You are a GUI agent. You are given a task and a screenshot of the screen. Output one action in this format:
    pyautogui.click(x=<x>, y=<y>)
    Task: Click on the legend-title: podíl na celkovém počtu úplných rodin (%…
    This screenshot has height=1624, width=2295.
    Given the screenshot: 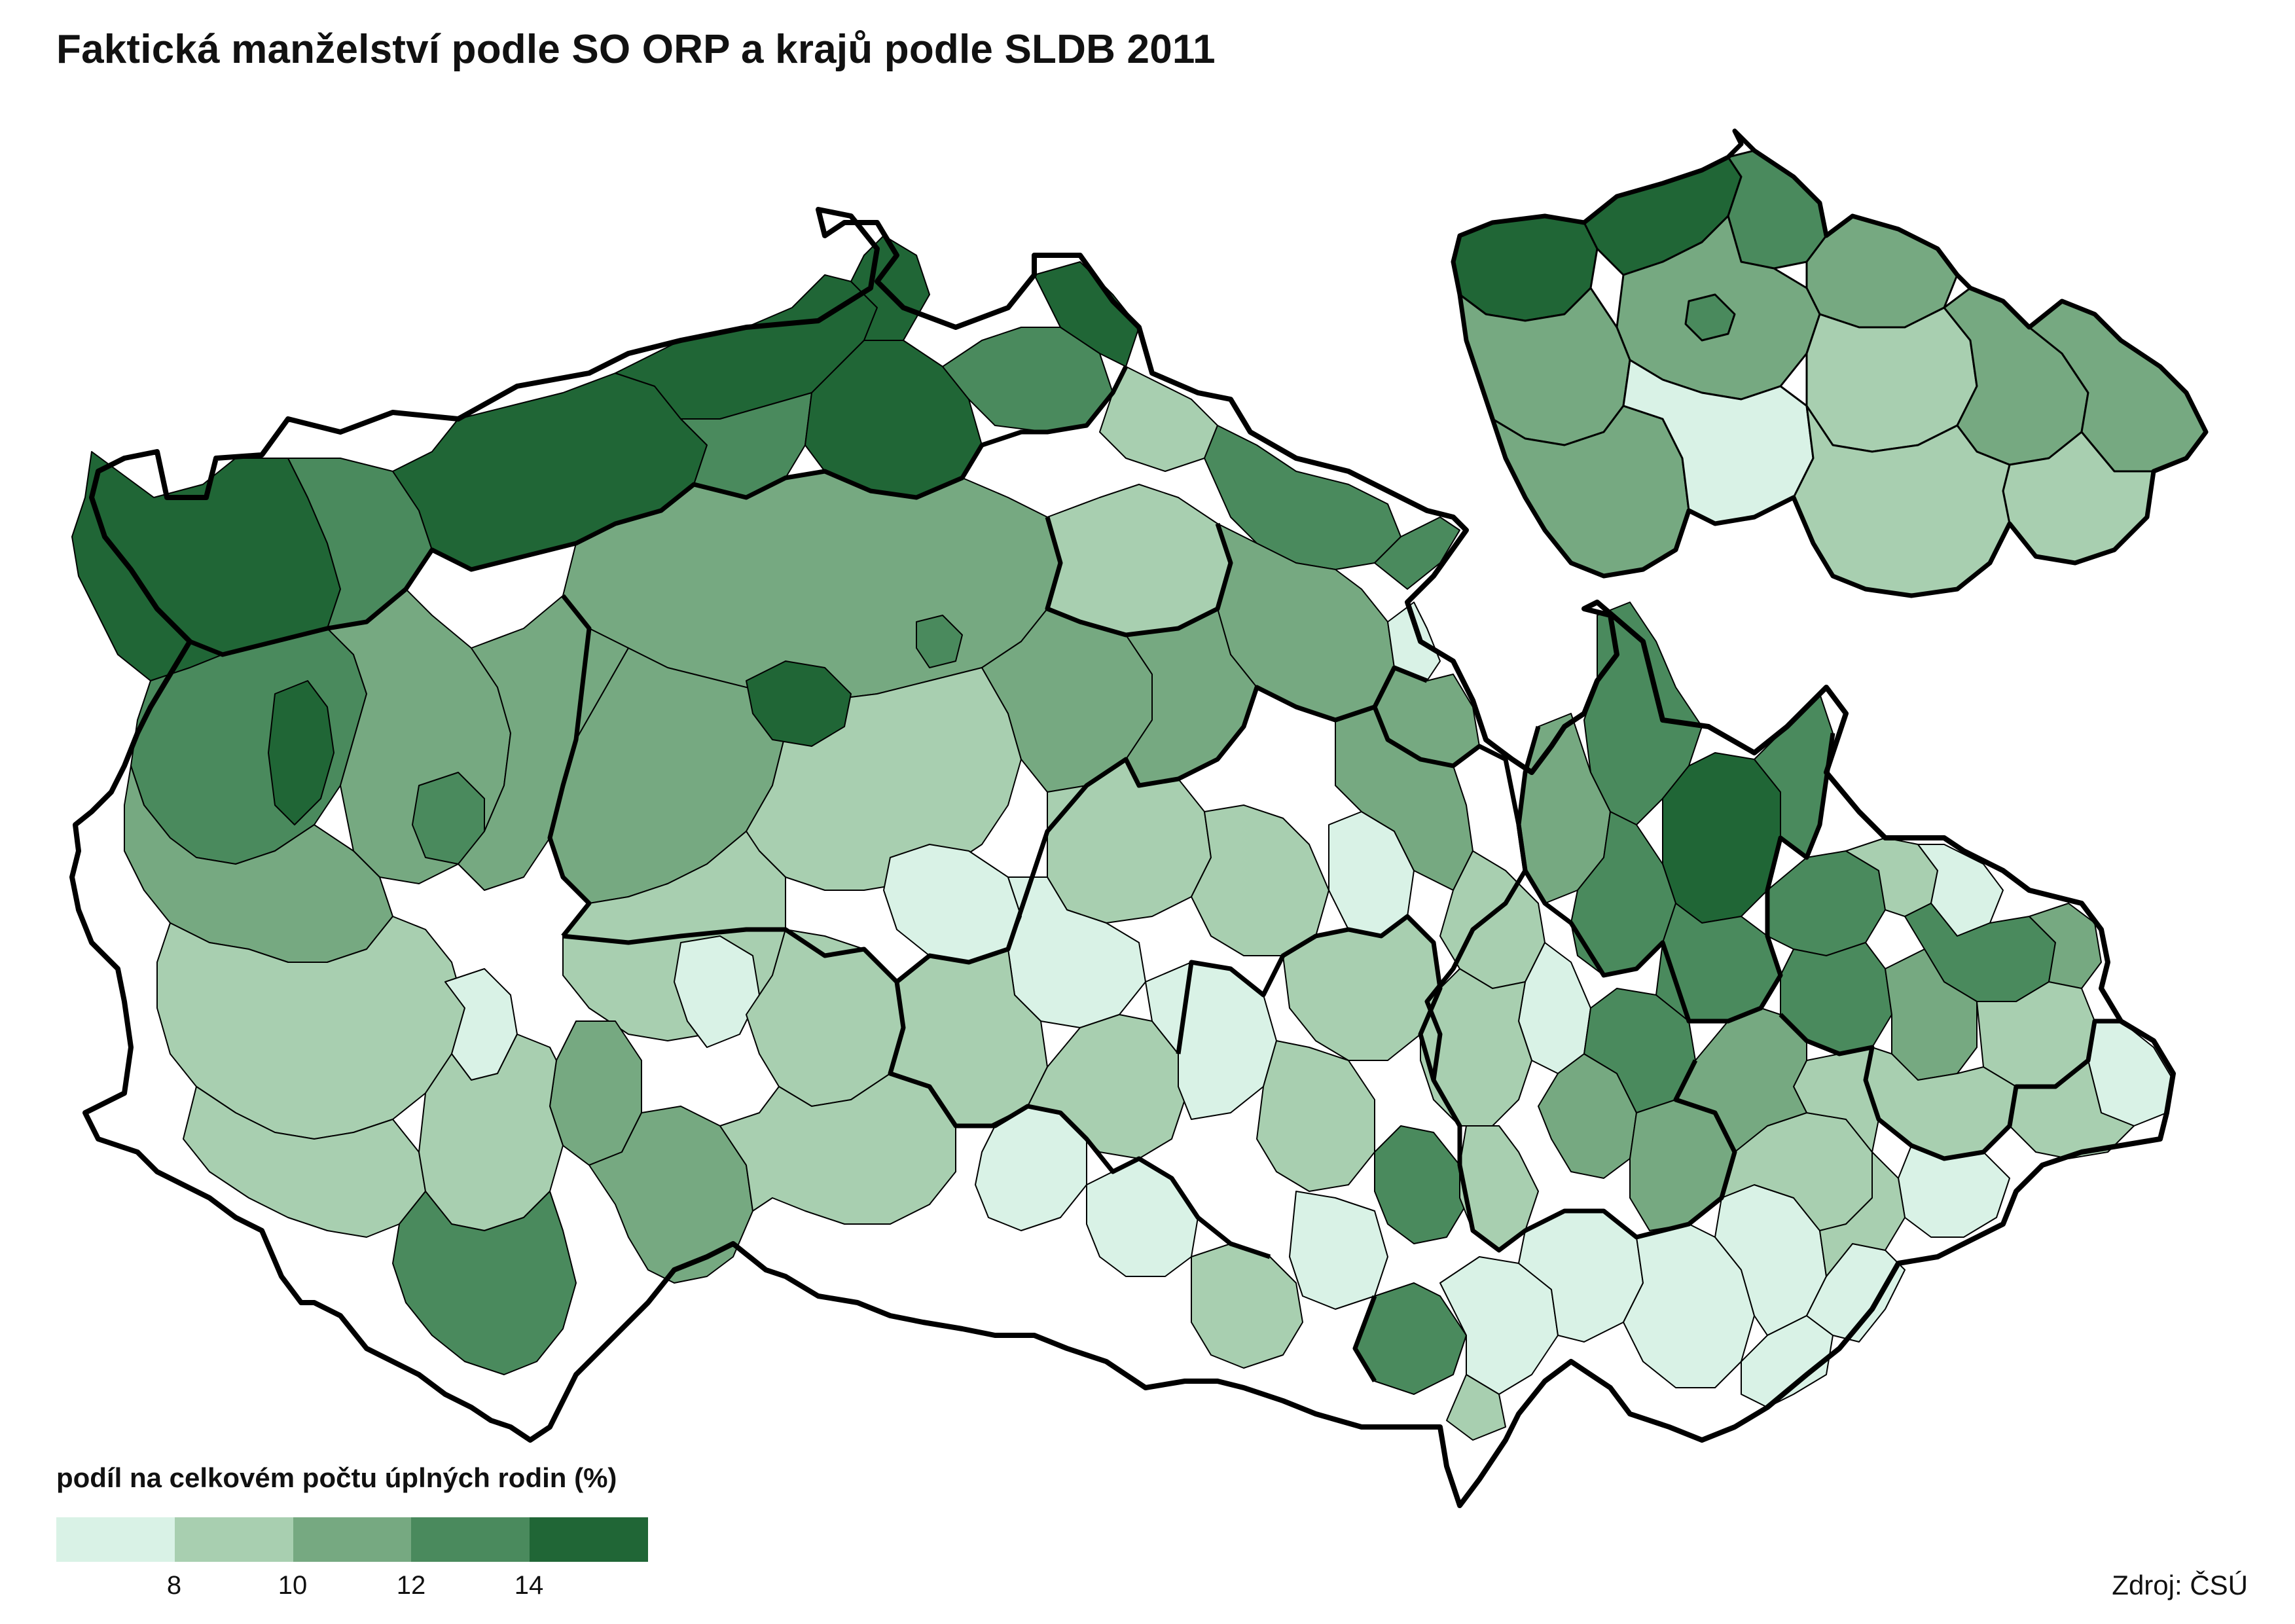 What is the action you would take?
    pyautogui.click(x=337, y=1477)
    